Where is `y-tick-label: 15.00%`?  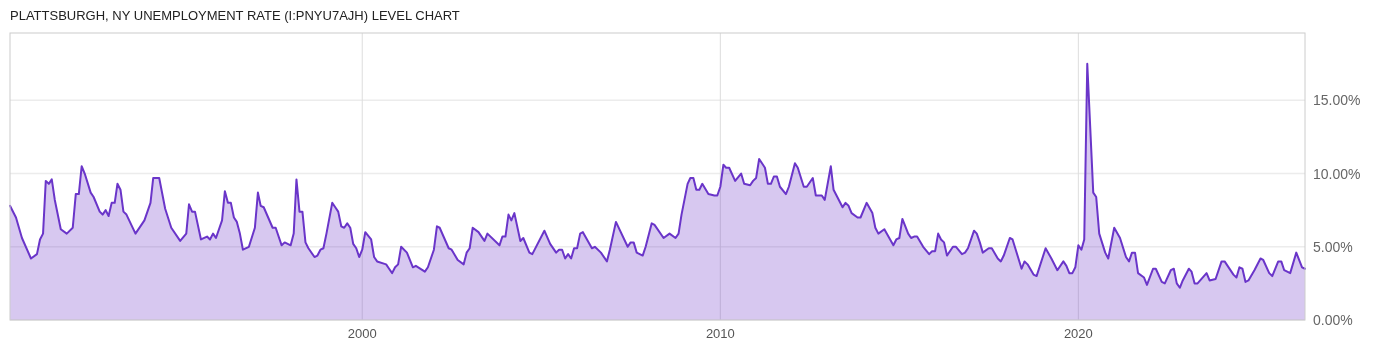 y-tick-label: 15.00% is located at coordinates (1337, 100).